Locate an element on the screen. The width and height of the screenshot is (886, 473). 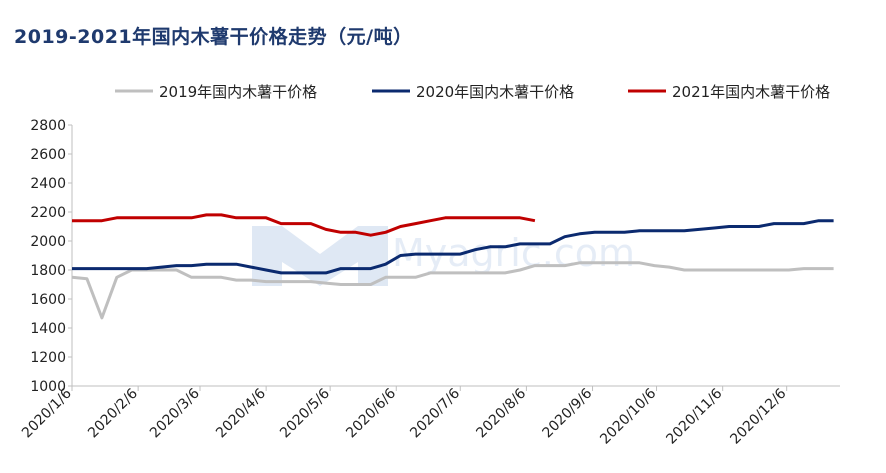
legend-label-1: 2019年国内木薯干价格 is located at coordinates (238, 92).